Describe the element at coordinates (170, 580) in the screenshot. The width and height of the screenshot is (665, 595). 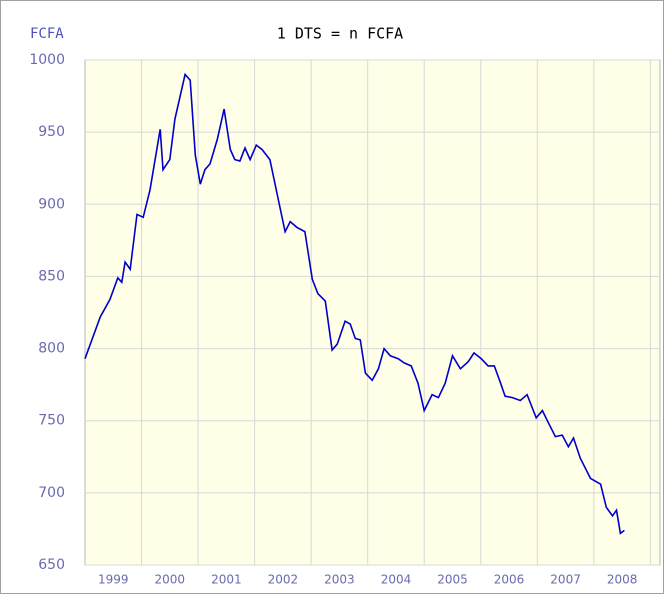
I see `x-tick-label: 2000` at that location.